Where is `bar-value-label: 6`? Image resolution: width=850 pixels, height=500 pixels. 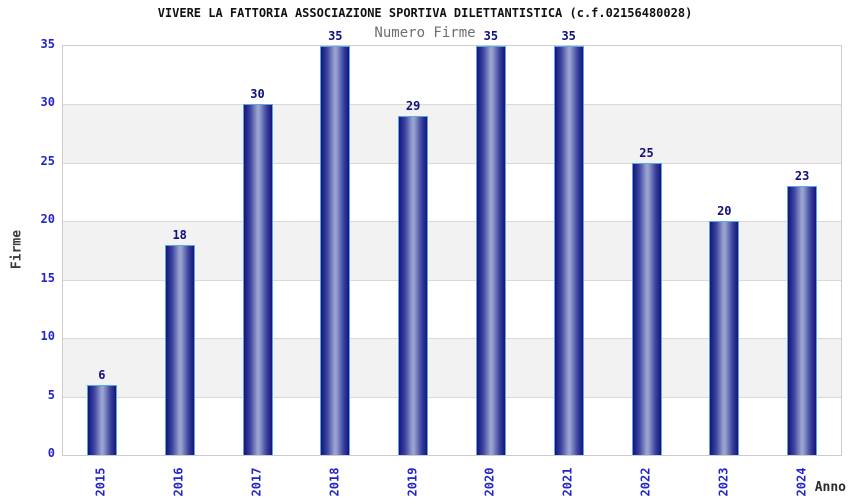 bar-value-label: 6 is located at coordinates (102, 374).